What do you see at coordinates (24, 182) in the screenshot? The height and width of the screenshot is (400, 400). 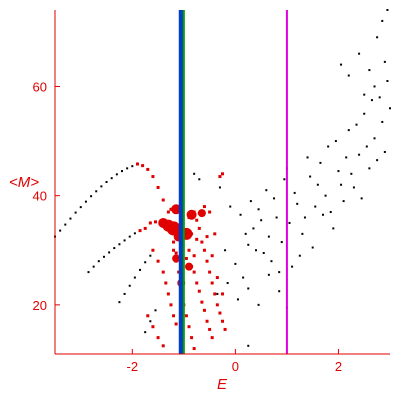 I see `y-axis-label: <M>` at bounding box center [24, 182].